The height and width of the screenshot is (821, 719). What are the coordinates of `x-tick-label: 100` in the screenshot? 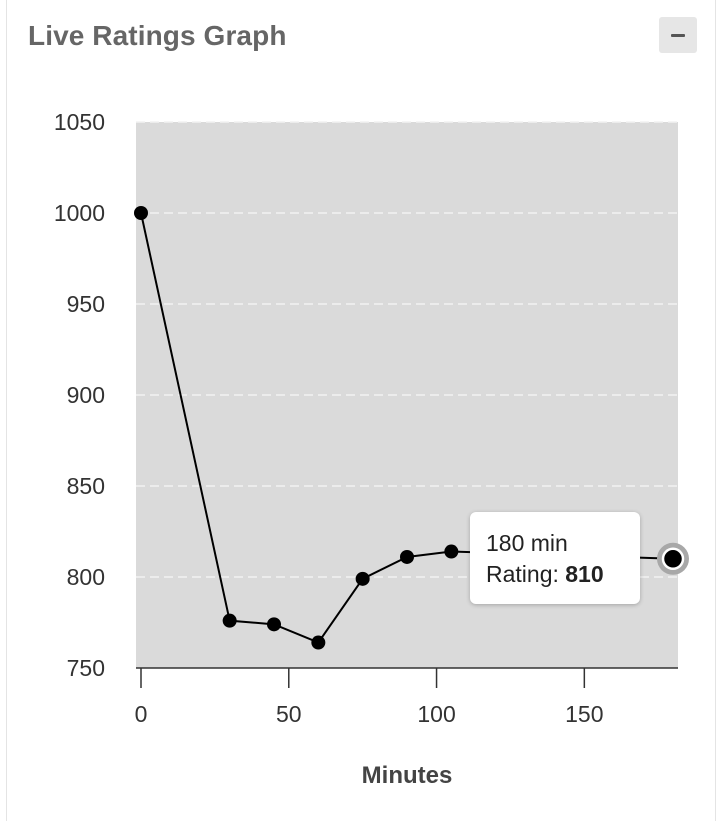 It's located at (436, 714).